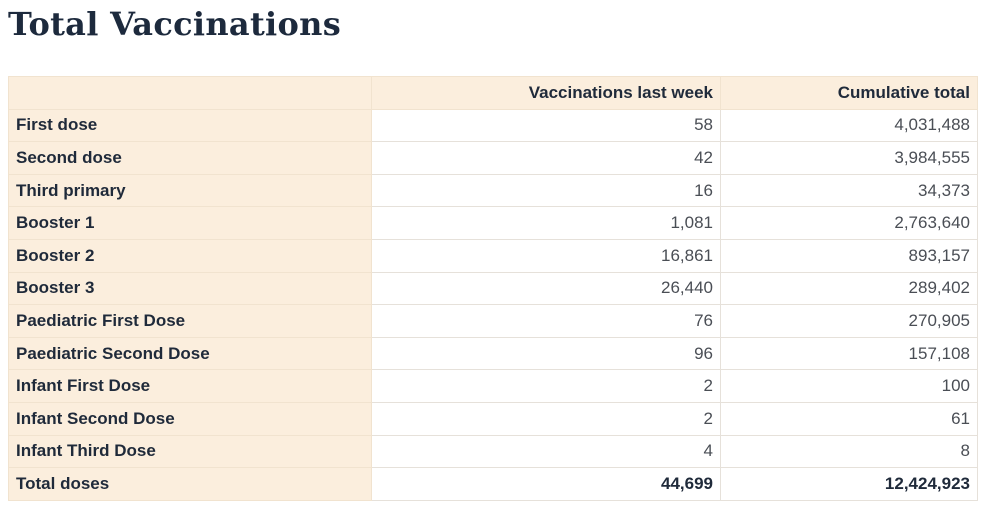  Describe the element at coordinates (190, 321) in the screenshot. I see `row-label: Paediatric First Dose` at that location.